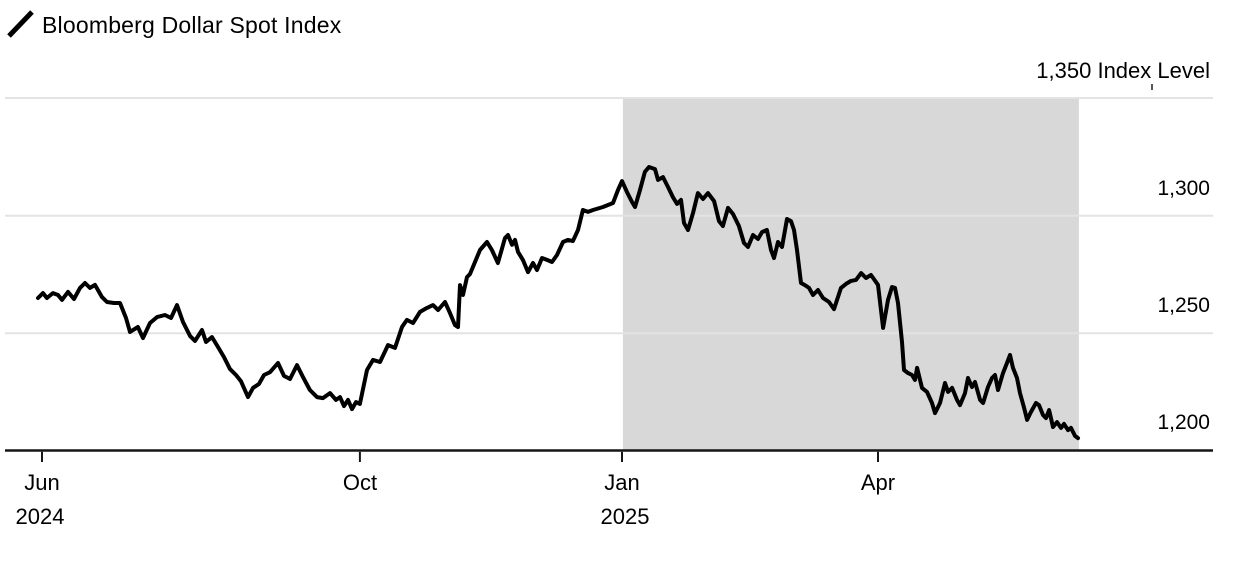 The image size is (1237, 573). I want to click on x-tick-label-apr: Apr, so click(878, 482).